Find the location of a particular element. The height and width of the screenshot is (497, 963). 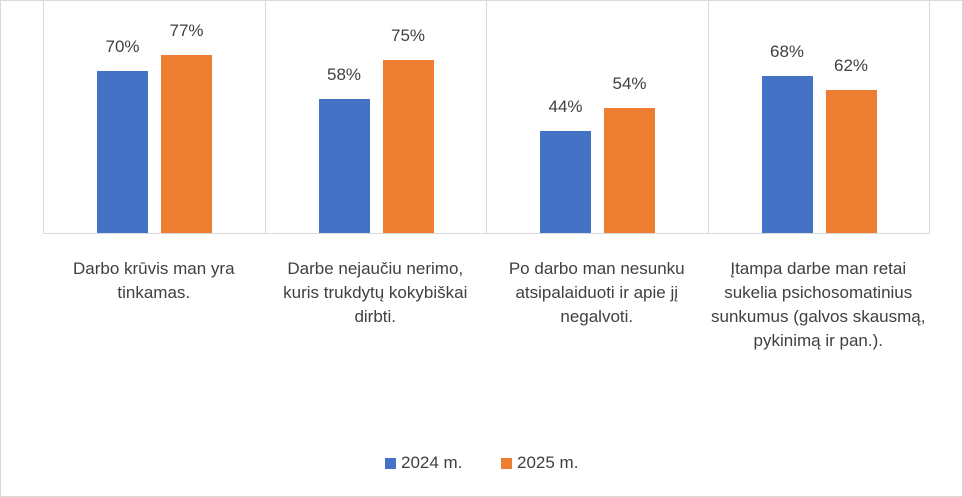

data-label: 68% is located at coordinates (787, 51).